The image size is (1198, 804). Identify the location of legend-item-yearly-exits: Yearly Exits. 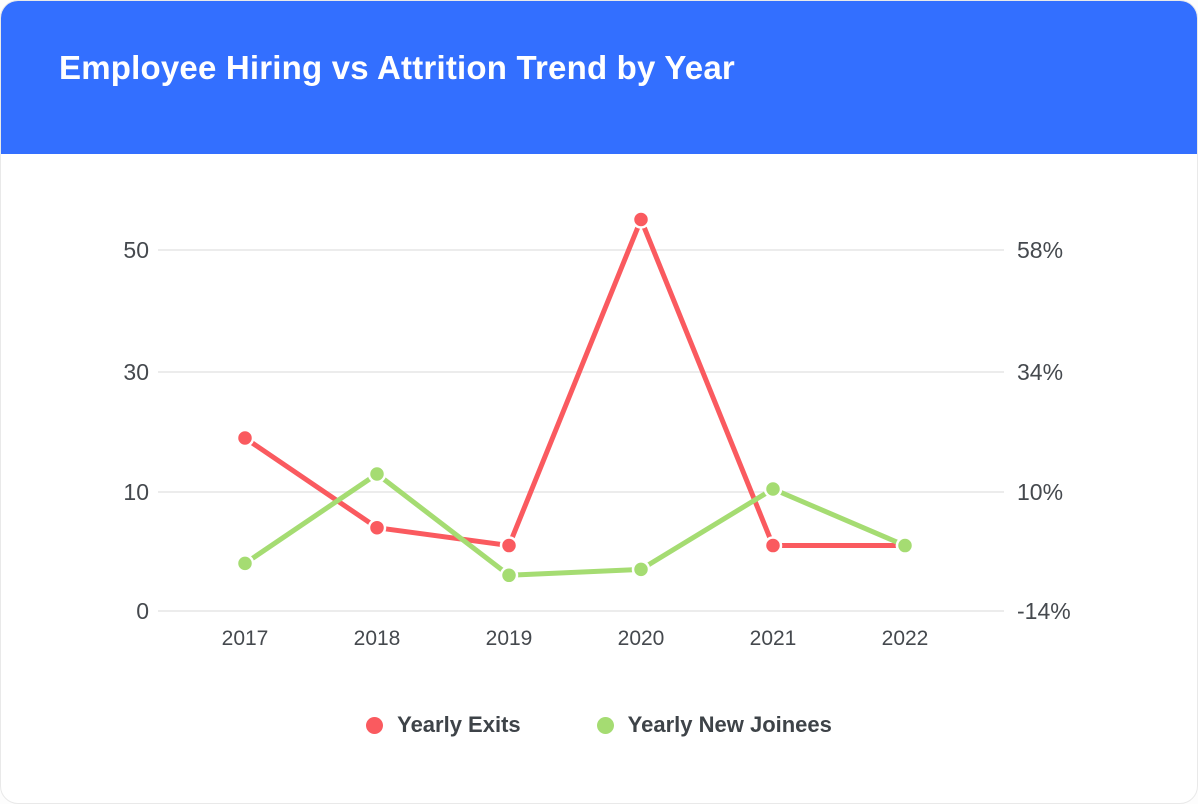
(443, 725).